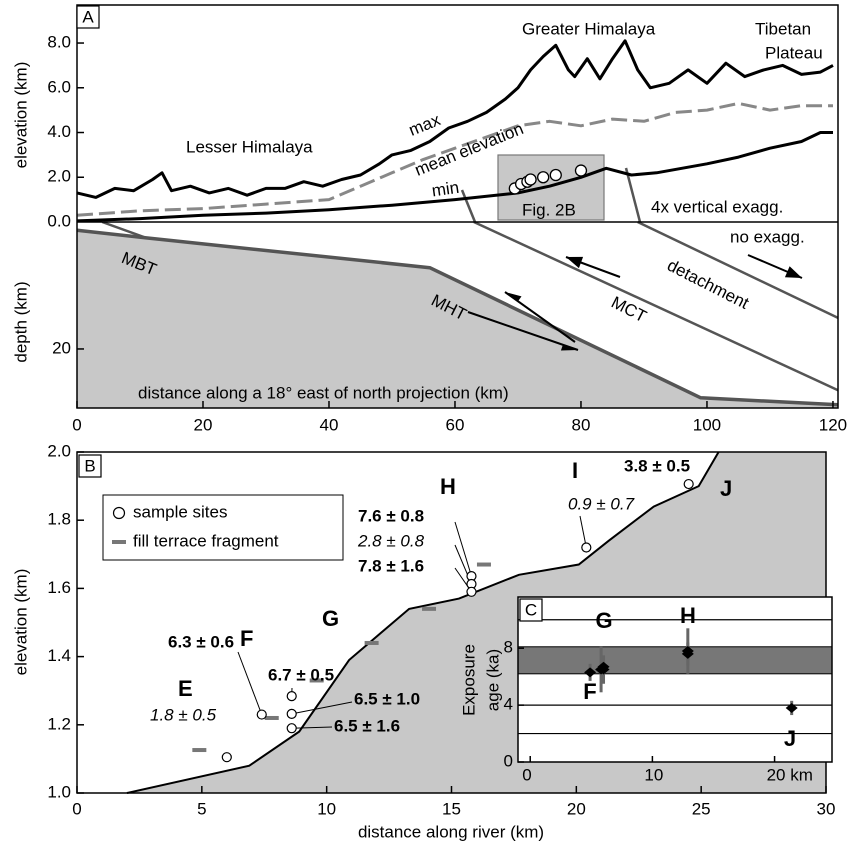 The image size is (851, 846). What do you see at coordinates (455, 424) in the screenshot?
I see `x-tick-label: 60` at bounding box center [455, 424].